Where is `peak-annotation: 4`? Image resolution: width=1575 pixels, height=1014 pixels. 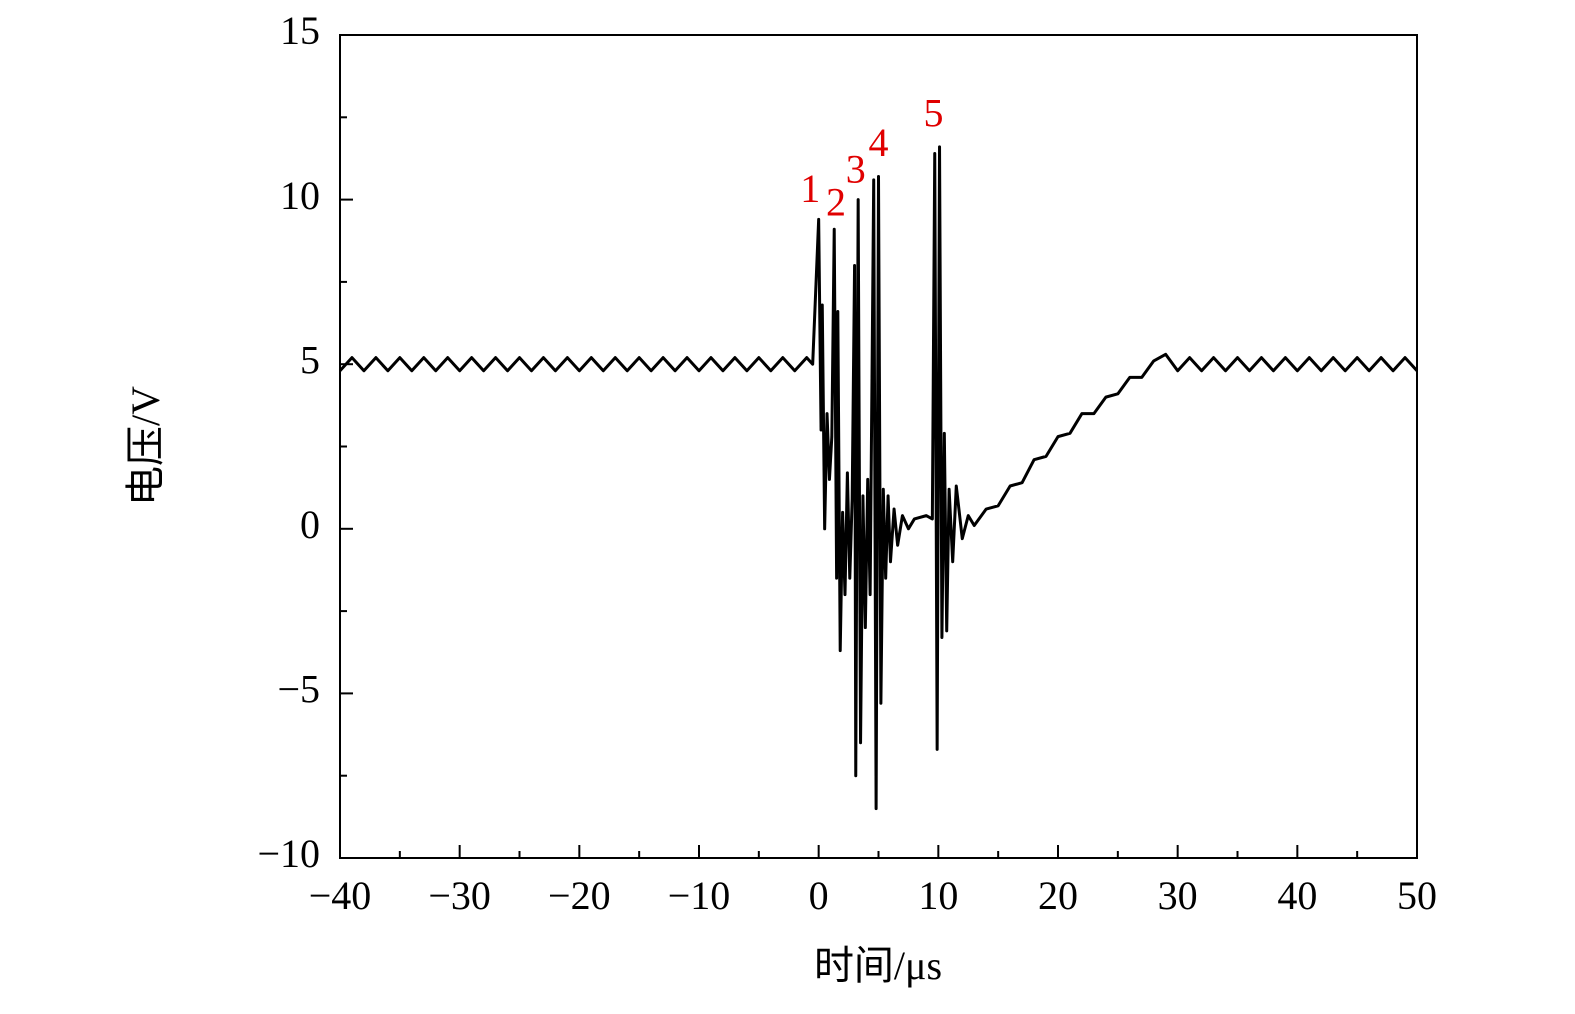
peak-annotation: 4 is located at coordinates (879, 142).